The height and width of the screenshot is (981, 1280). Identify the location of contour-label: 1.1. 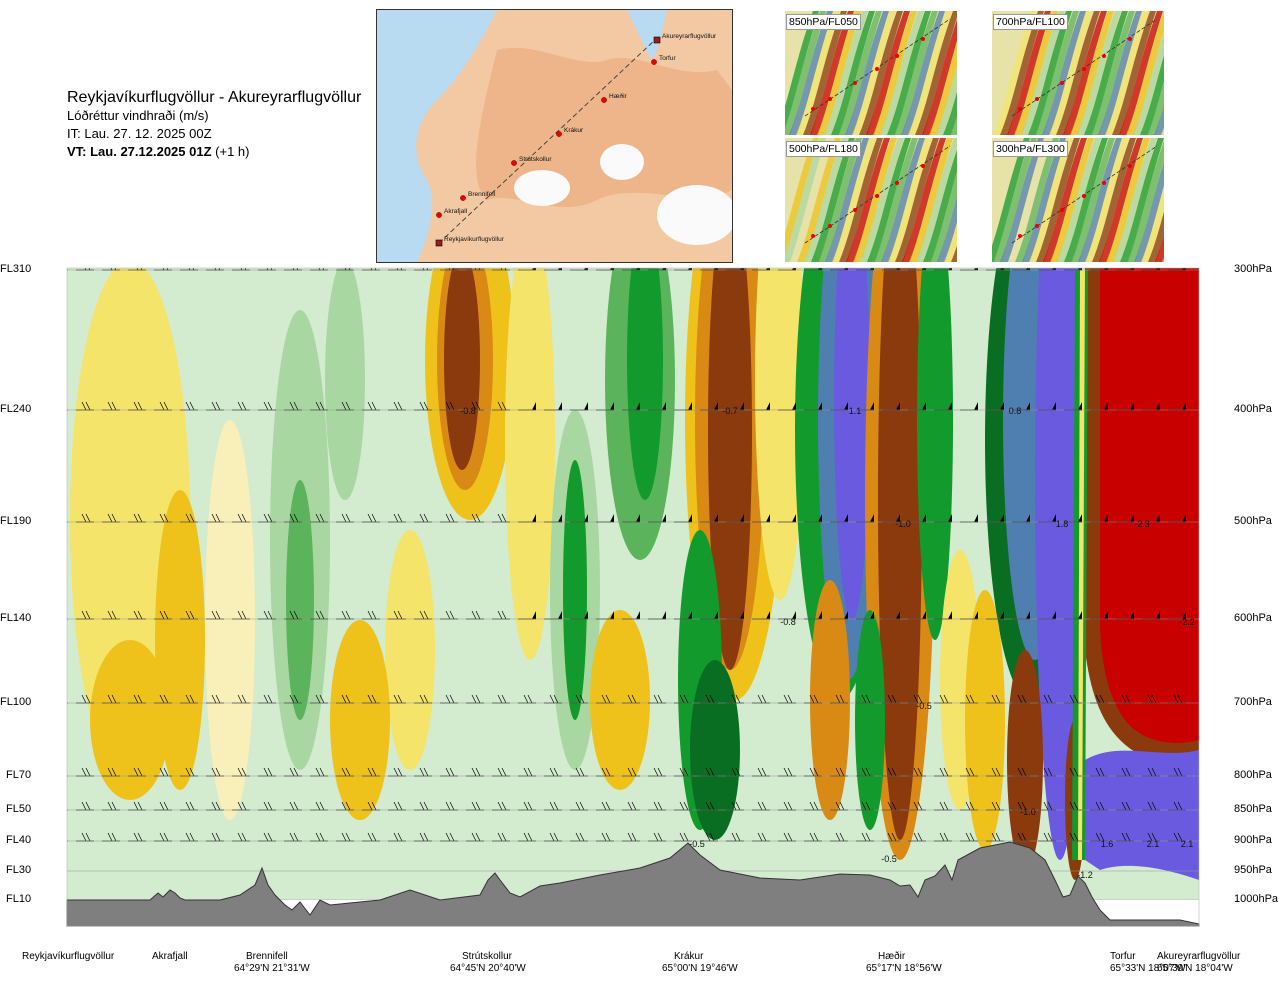
(855, 411).